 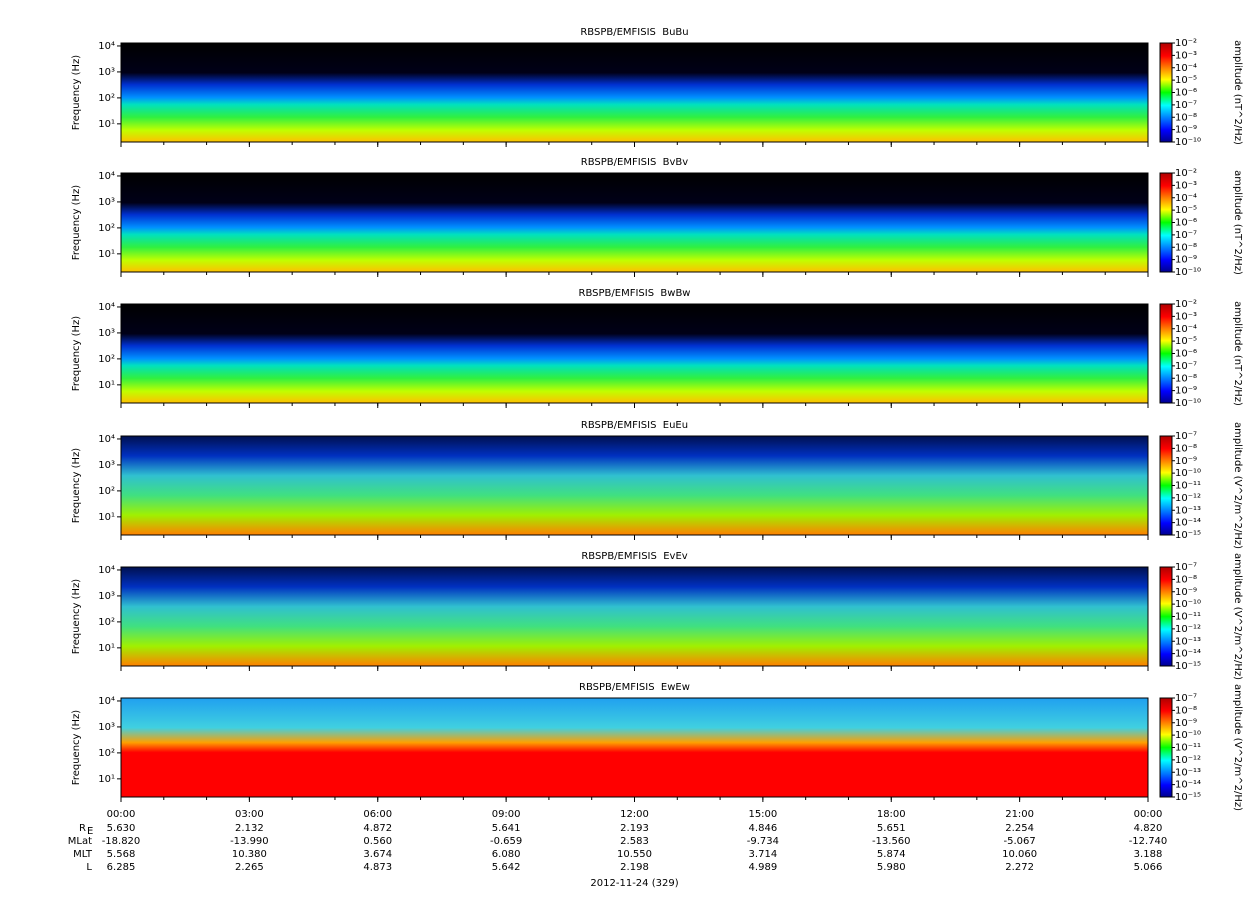 What do you see at coordinates (121, 854) in the screenshot?
I see `ephemeris-value: 5.568` at bounding box center [121, 854].